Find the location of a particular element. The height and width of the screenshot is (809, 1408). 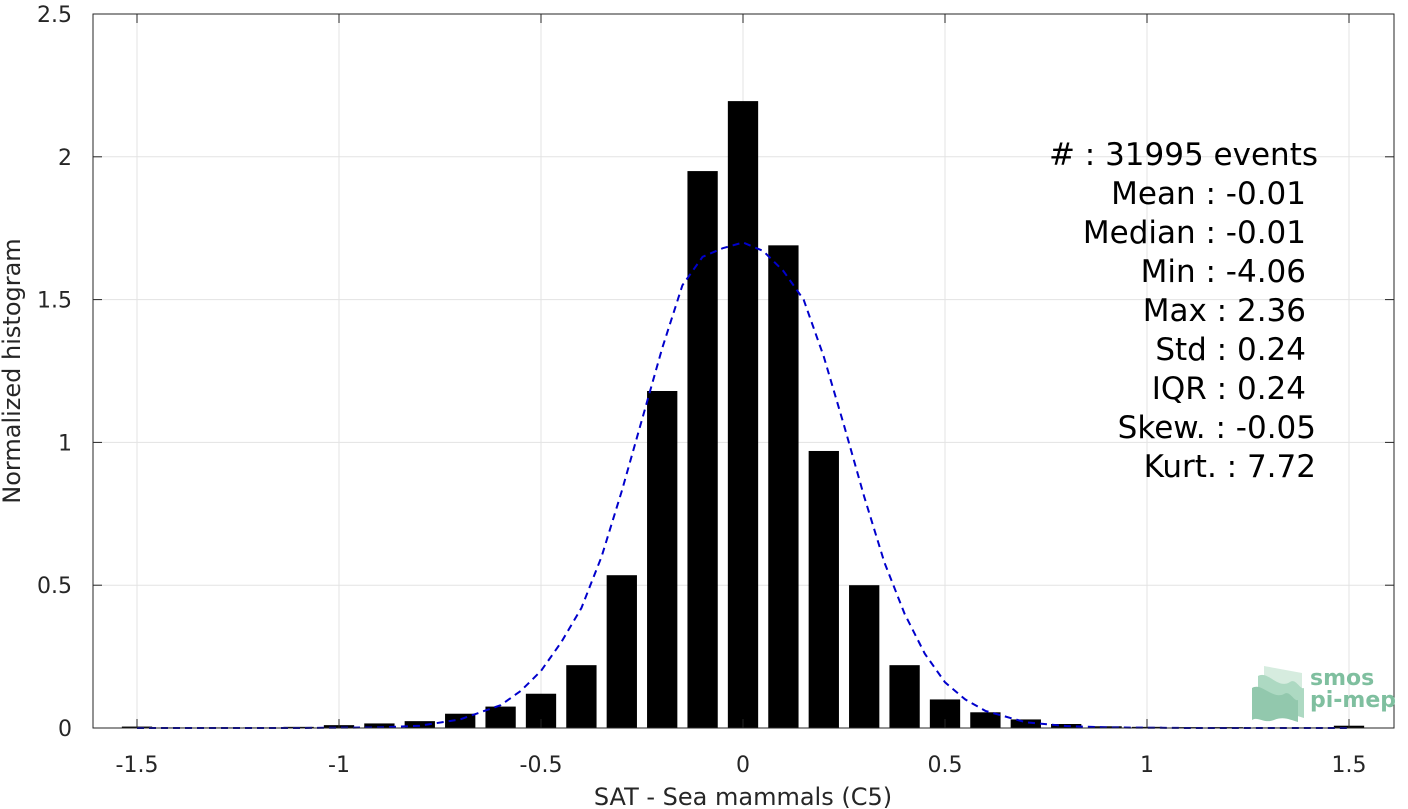

stat-line: Min : -4.06 is located at coordinates (1223, 272).